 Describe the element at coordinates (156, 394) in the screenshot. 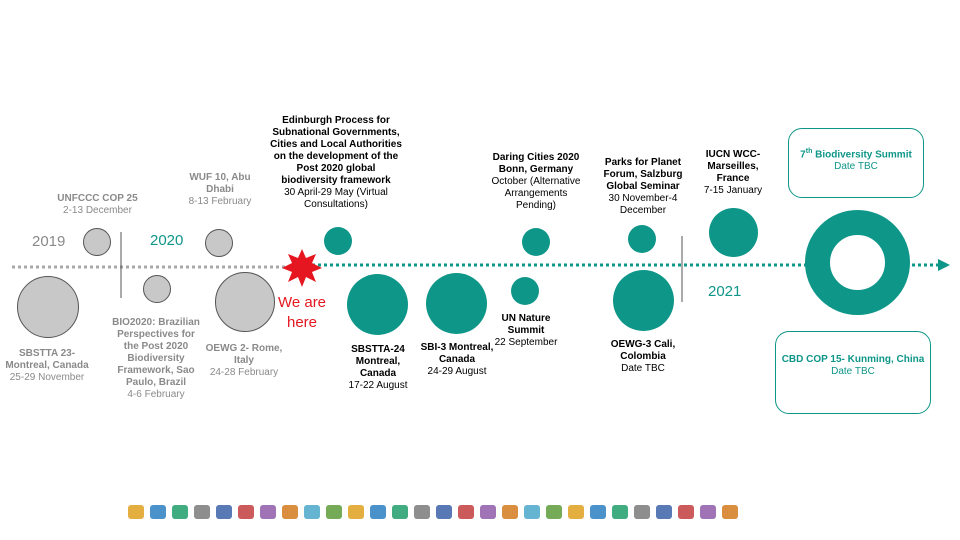

I see `bio2020-date: 4-6 February` at that location.